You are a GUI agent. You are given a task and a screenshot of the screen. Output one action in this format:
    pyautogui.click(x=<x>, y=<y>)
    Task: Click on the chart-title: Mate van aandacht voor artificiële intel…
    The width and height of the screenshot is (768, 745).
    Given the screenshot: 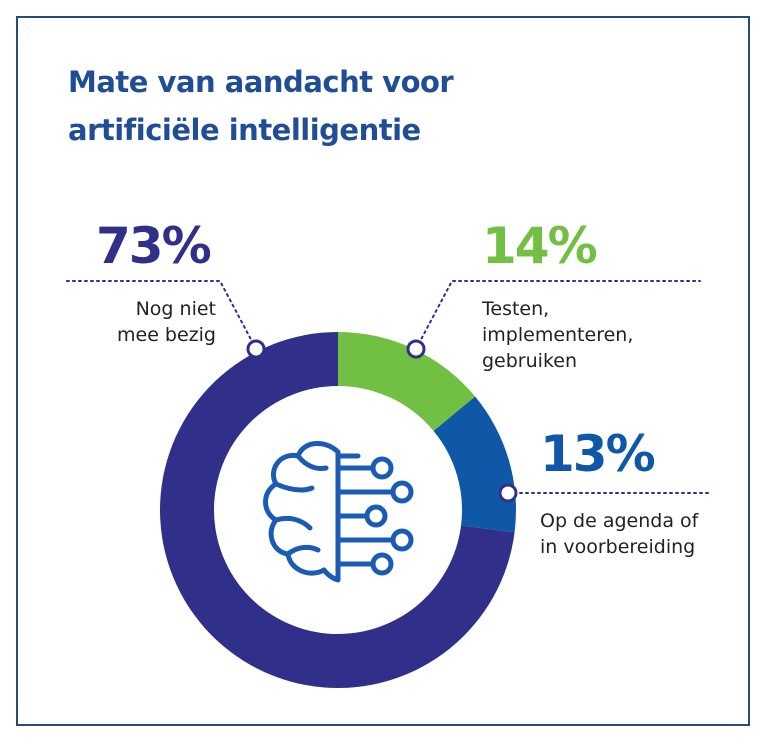 What is the action you would take?
    pyautogui.click(x=261, y=106)
    